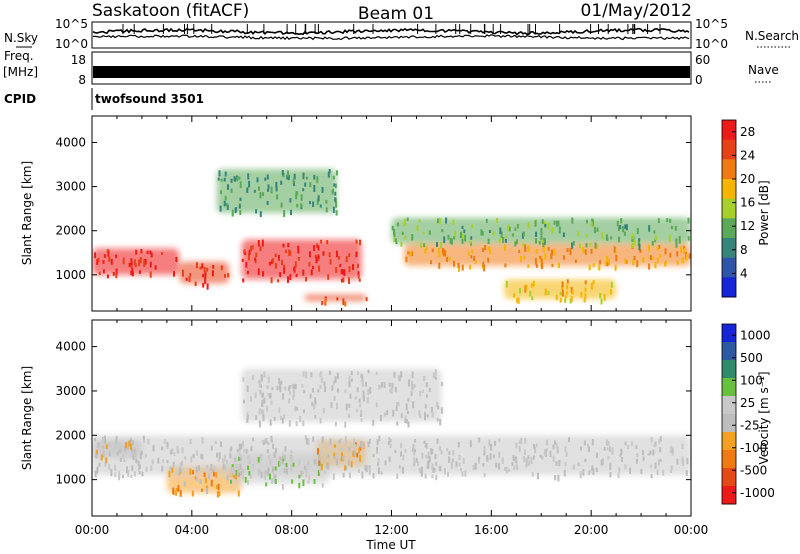 This screenshot has width=800, height=554. What do you see at coordinates (729, 248) in the screenshot?
I see `colorbar-swatch-power` at bounding box center [729, 248].